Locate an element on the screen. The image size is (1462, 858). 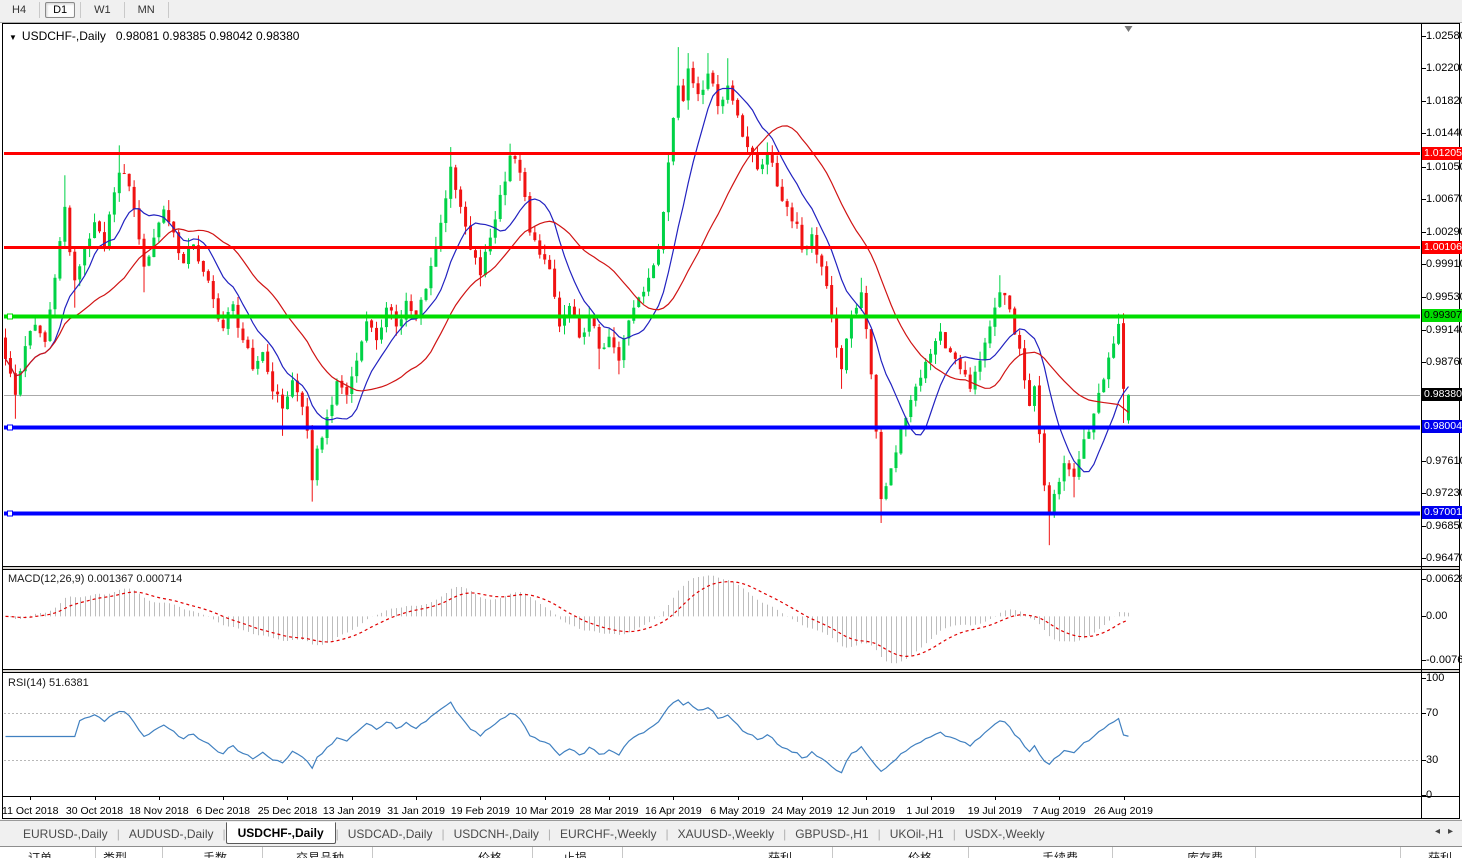
date-tick-label: 10 Mar 2019 is located at coordinates (545, 811).